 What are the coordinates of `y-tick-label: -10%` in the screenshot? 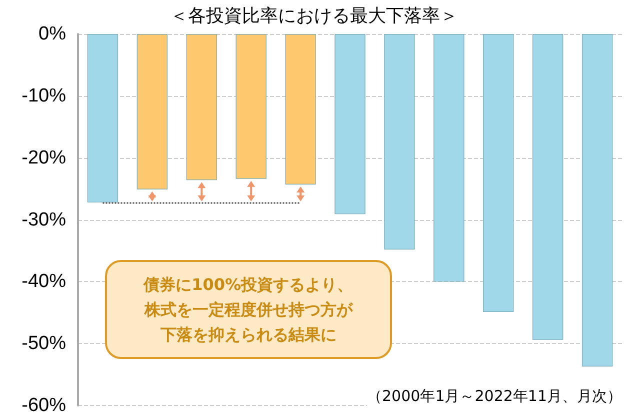 It's located at (44, 95).